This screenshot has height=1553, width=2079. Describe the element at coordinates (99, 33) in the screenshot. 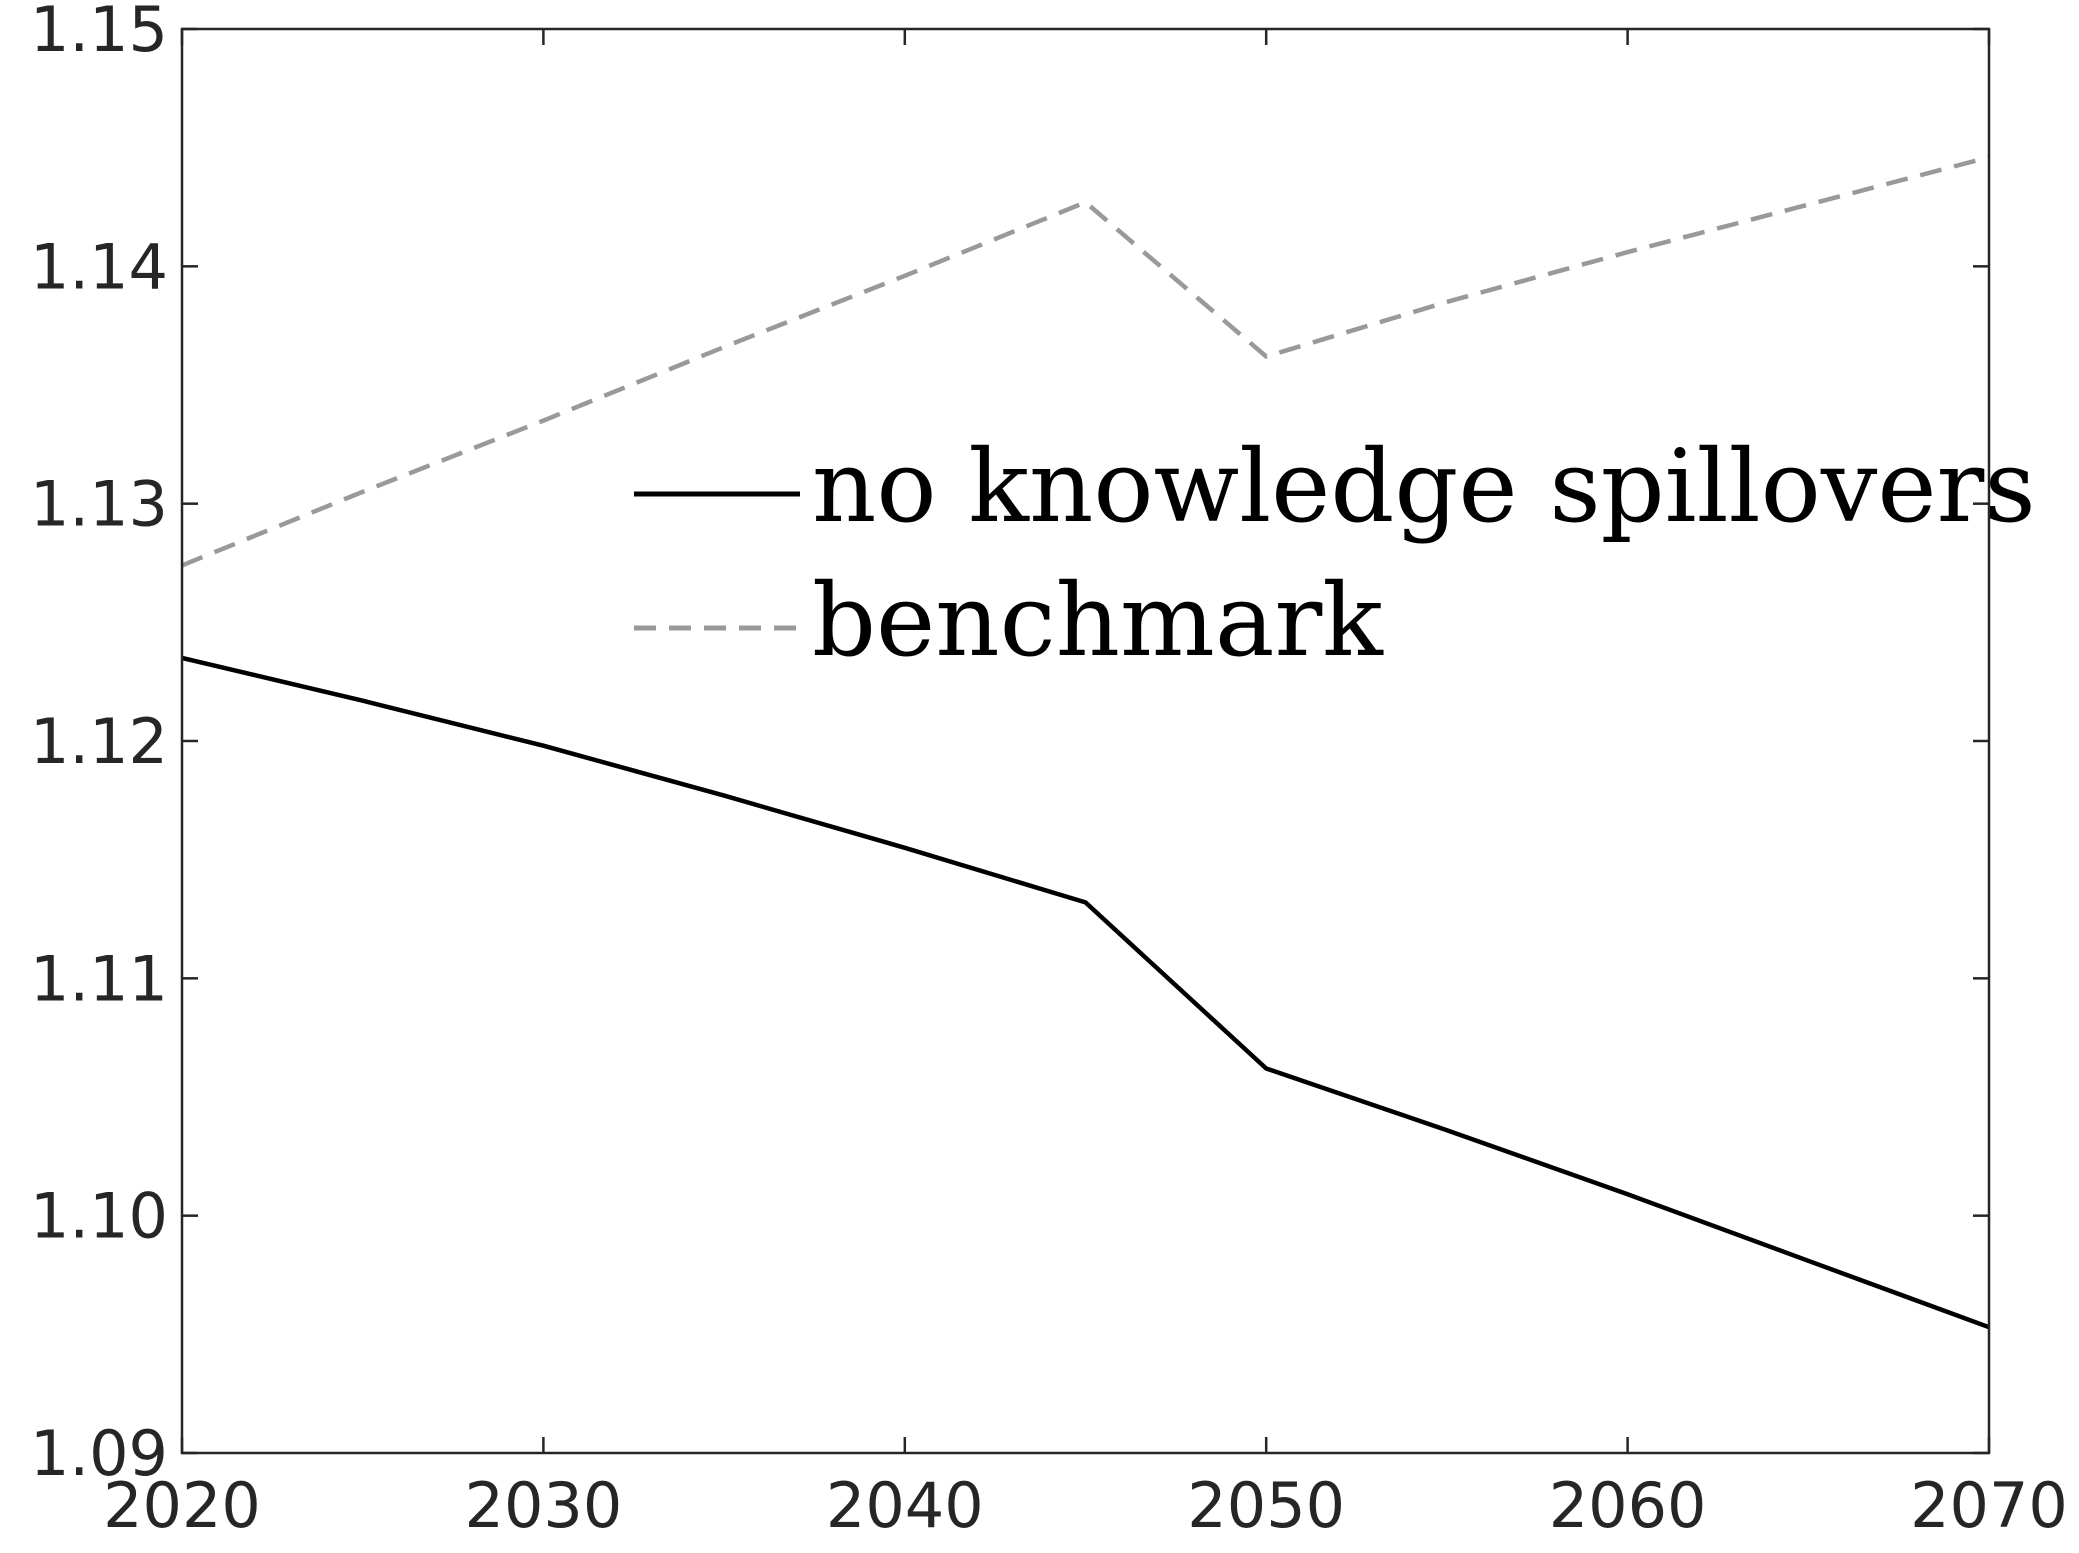

I see `y-tick-label: 1.15` at that location.